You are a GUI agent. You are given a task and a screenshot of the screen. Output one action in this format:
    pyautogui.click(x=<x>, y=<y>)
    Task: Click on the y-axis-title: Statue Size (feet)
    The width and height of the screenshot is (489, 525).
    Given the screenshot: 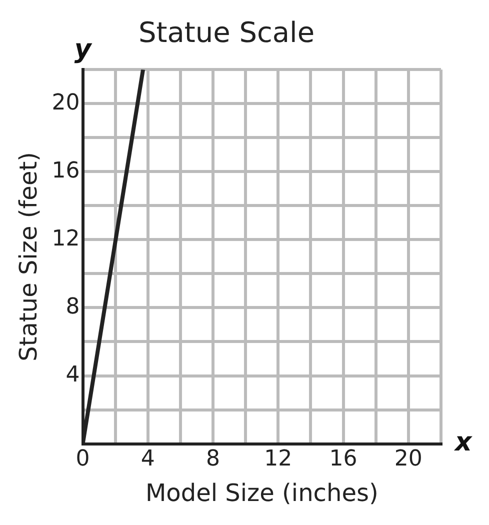 What is the action you would take?
    pyautogui.click(x=28, y=257)
    